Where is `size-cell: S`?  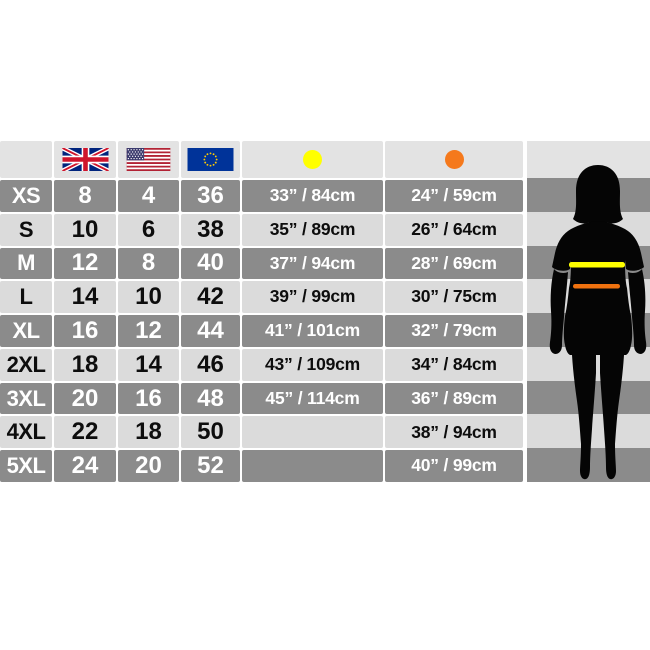
size-cell: S is located at coordinates (26, 229).